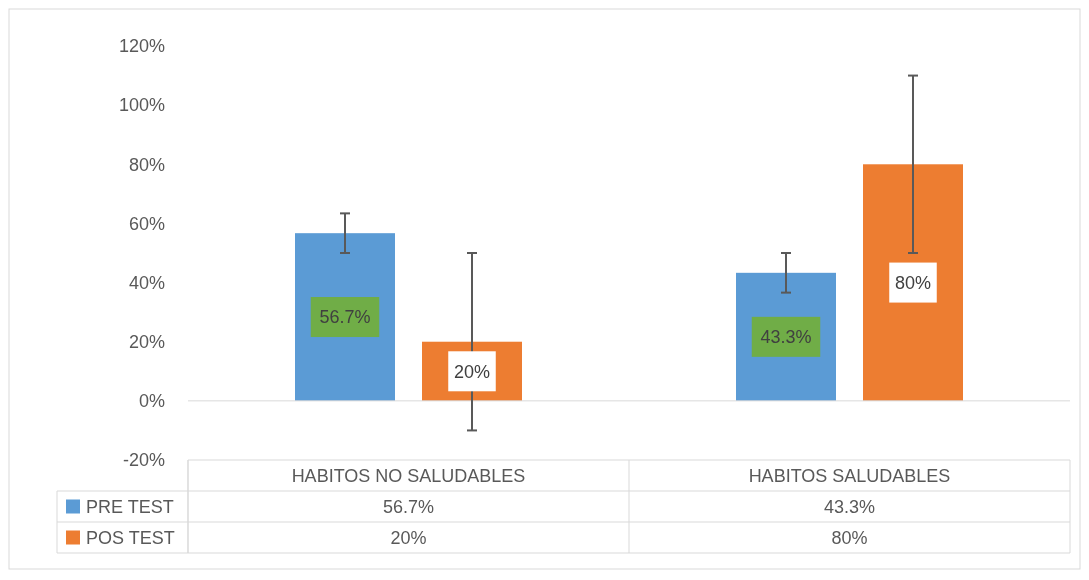 The width and height of the screenshot is (1089, 580). Describe the element at coordinates (408, 537) in the screenshot. I see `data-label: 20%` at that location.